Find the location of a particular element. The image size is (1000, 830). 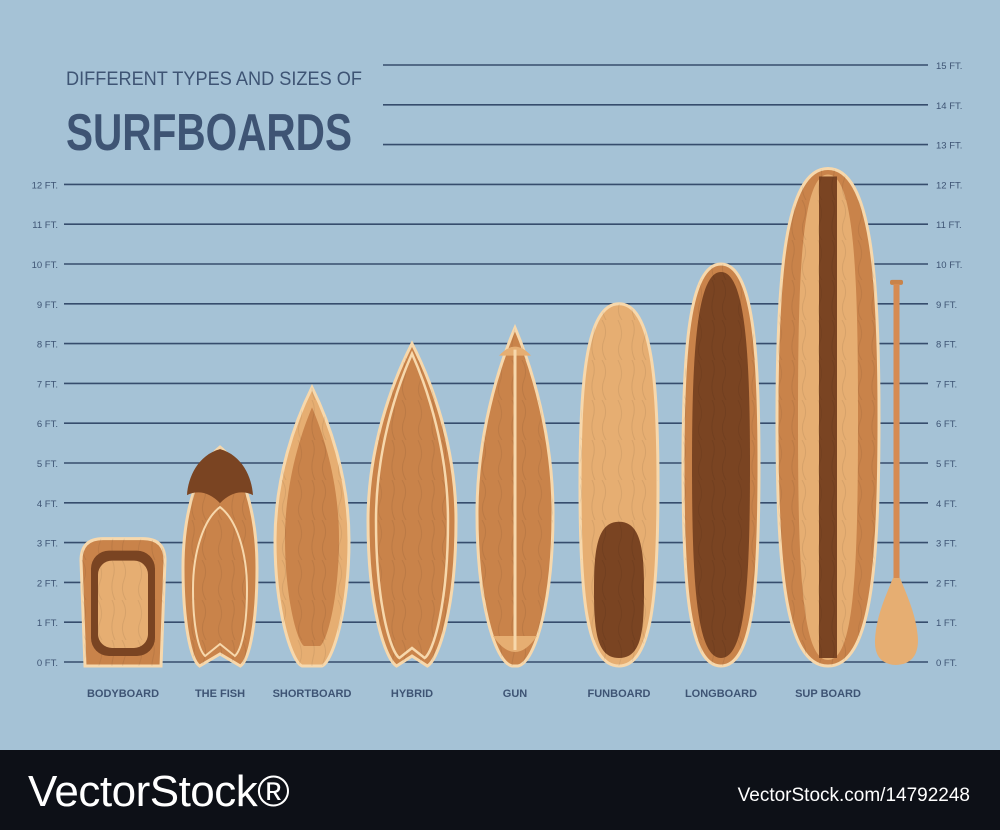

right-scale-label: 7 FT. is located at coordinates (946, 384).